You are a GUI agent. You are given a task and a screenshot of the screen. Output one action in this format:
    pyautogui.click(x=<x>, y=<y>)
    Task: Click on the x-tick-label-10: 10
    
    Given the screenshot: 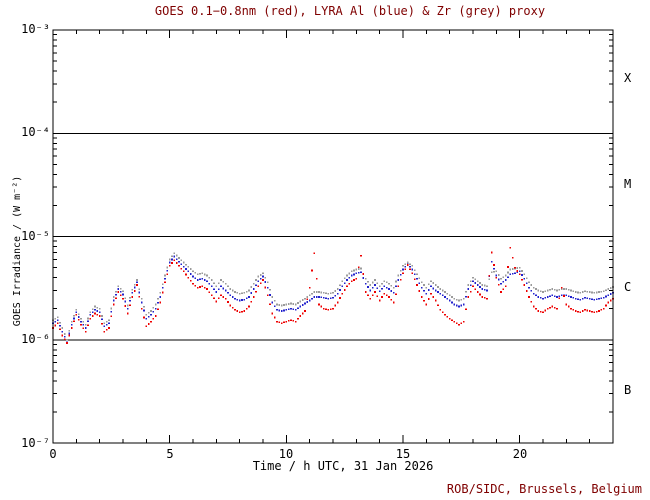 What is the action you would take?
    pyautogui.click(x=286, y=454)
    